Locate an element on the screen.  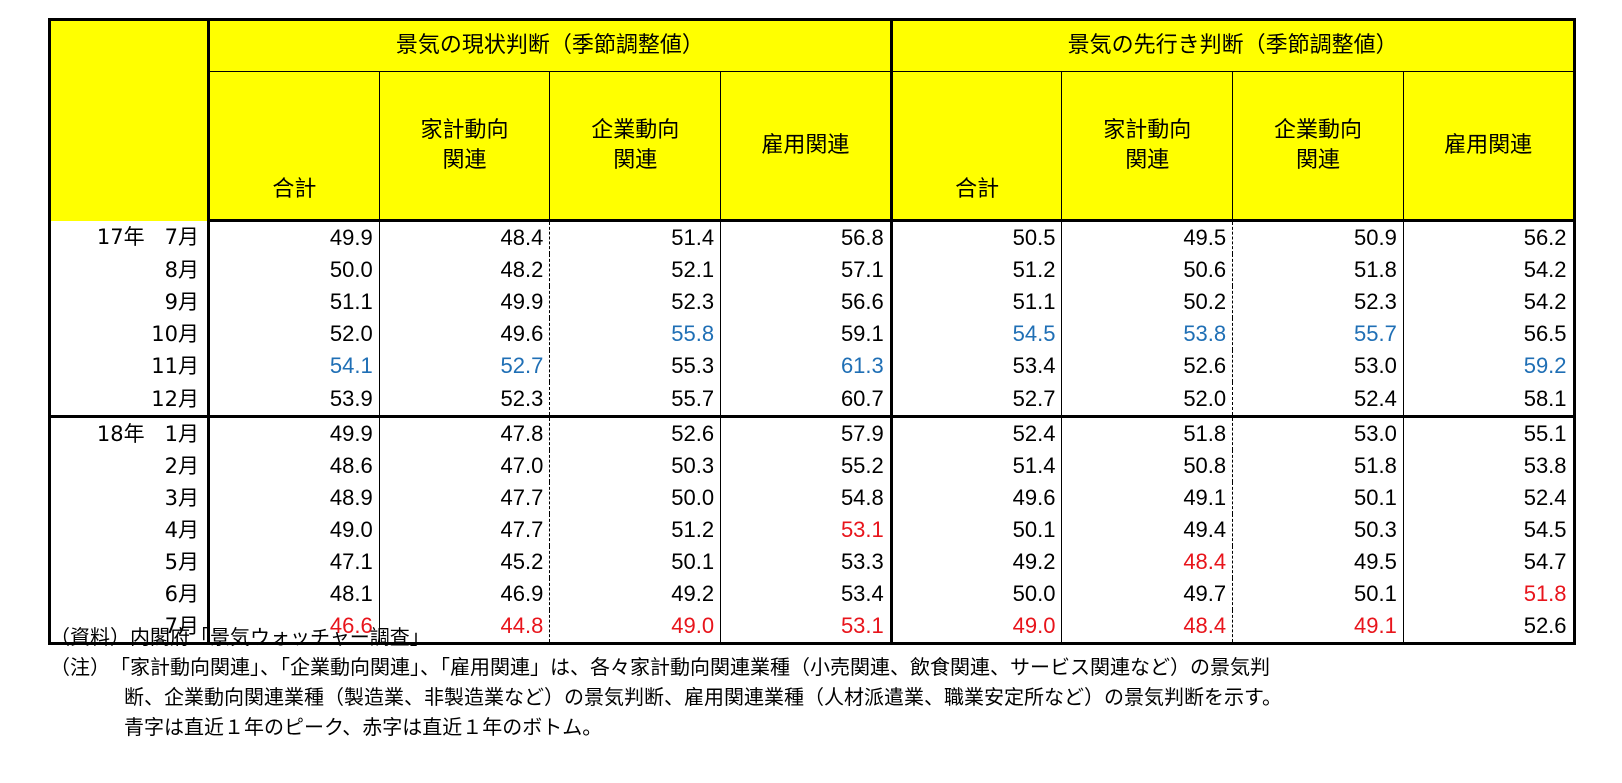
value-cell: 50.3 is located at coordinates (635, 465).